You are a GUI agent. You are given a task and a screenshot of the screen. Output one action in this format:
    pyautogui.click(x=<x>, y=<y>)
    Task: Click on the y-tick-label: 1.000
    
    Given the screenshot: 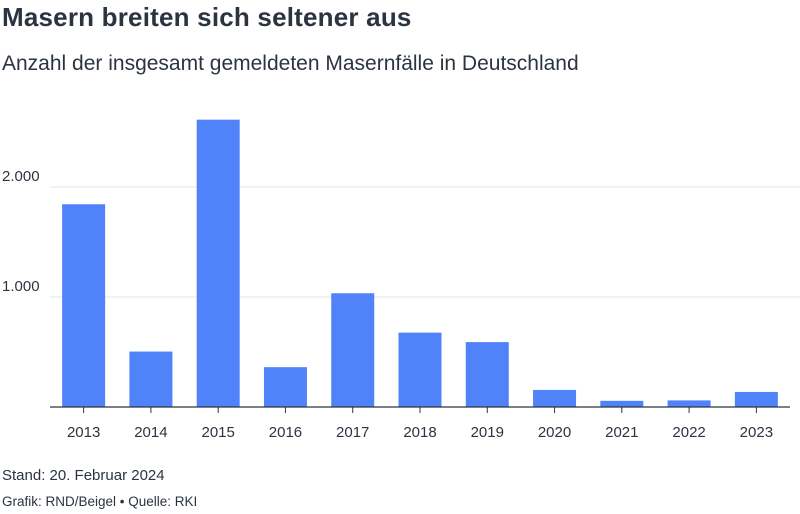 What is the action you would take?
    pyautogui.click(x=21, y=286)
    